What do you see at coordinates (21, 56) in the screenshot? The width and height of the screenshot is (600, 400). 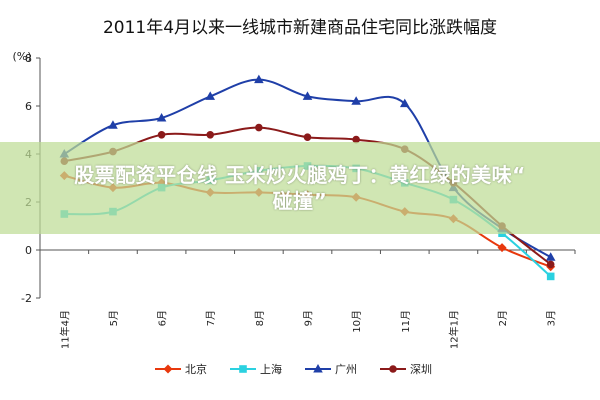 I see `y-axis-unit: (%)` at bounding box center [21, 56].